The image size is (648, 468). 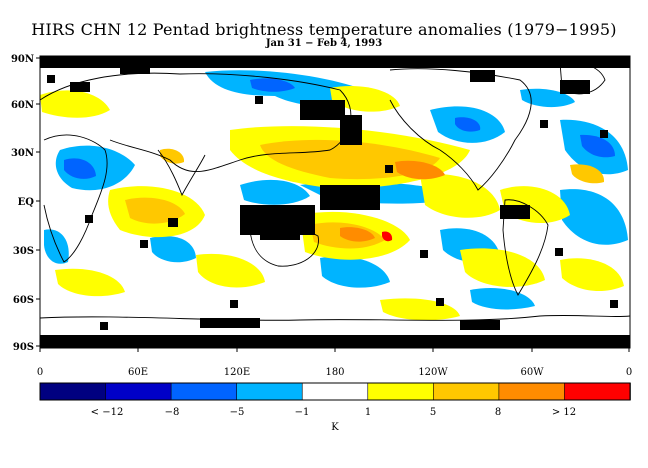 What do you see at coordinates (564, 412) in the screenshot?
I see `colorbar-label-gt-12: > 12` at bounding box center [564, 412].